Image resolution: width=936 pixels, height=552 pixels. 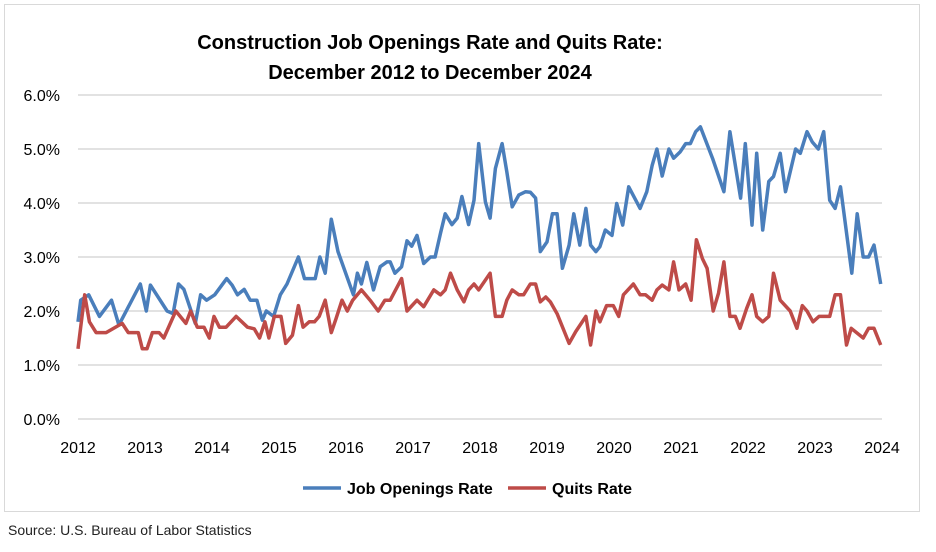 I want to click on y-tick-label: 1.0%, so click(x=42, y=366).